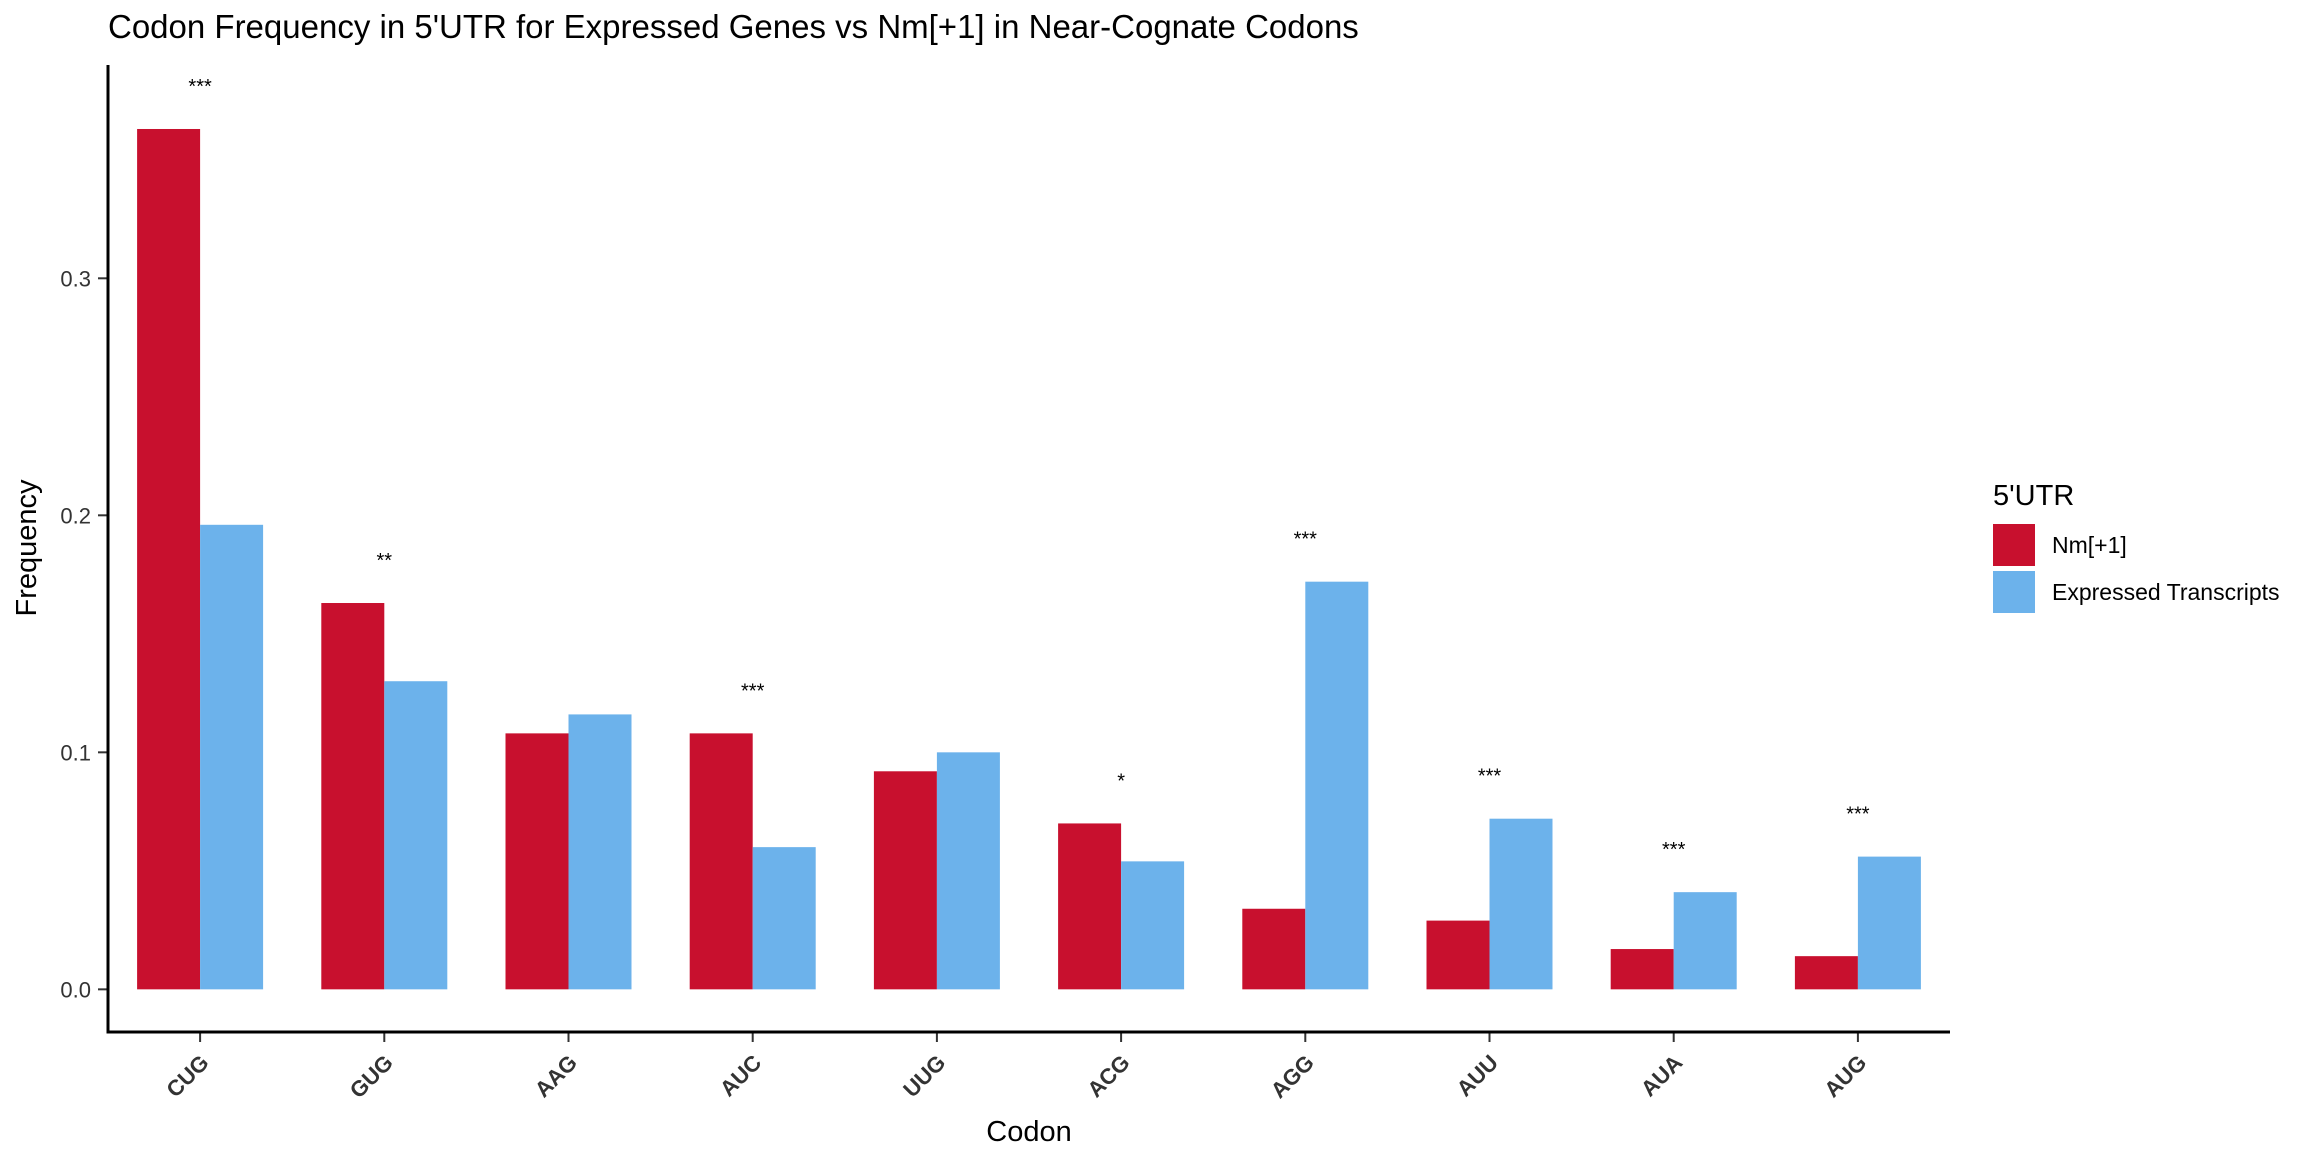  I want to click on bar-gug-nm1, so click(353, 796).